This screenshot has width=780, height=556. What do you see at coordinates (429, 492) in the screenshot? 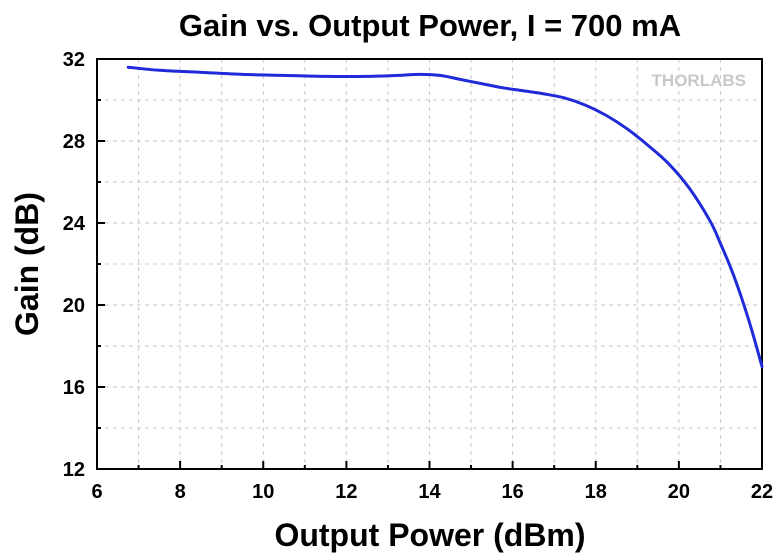
I see `x-tick-label: 14` at bounding box center [429, 492].